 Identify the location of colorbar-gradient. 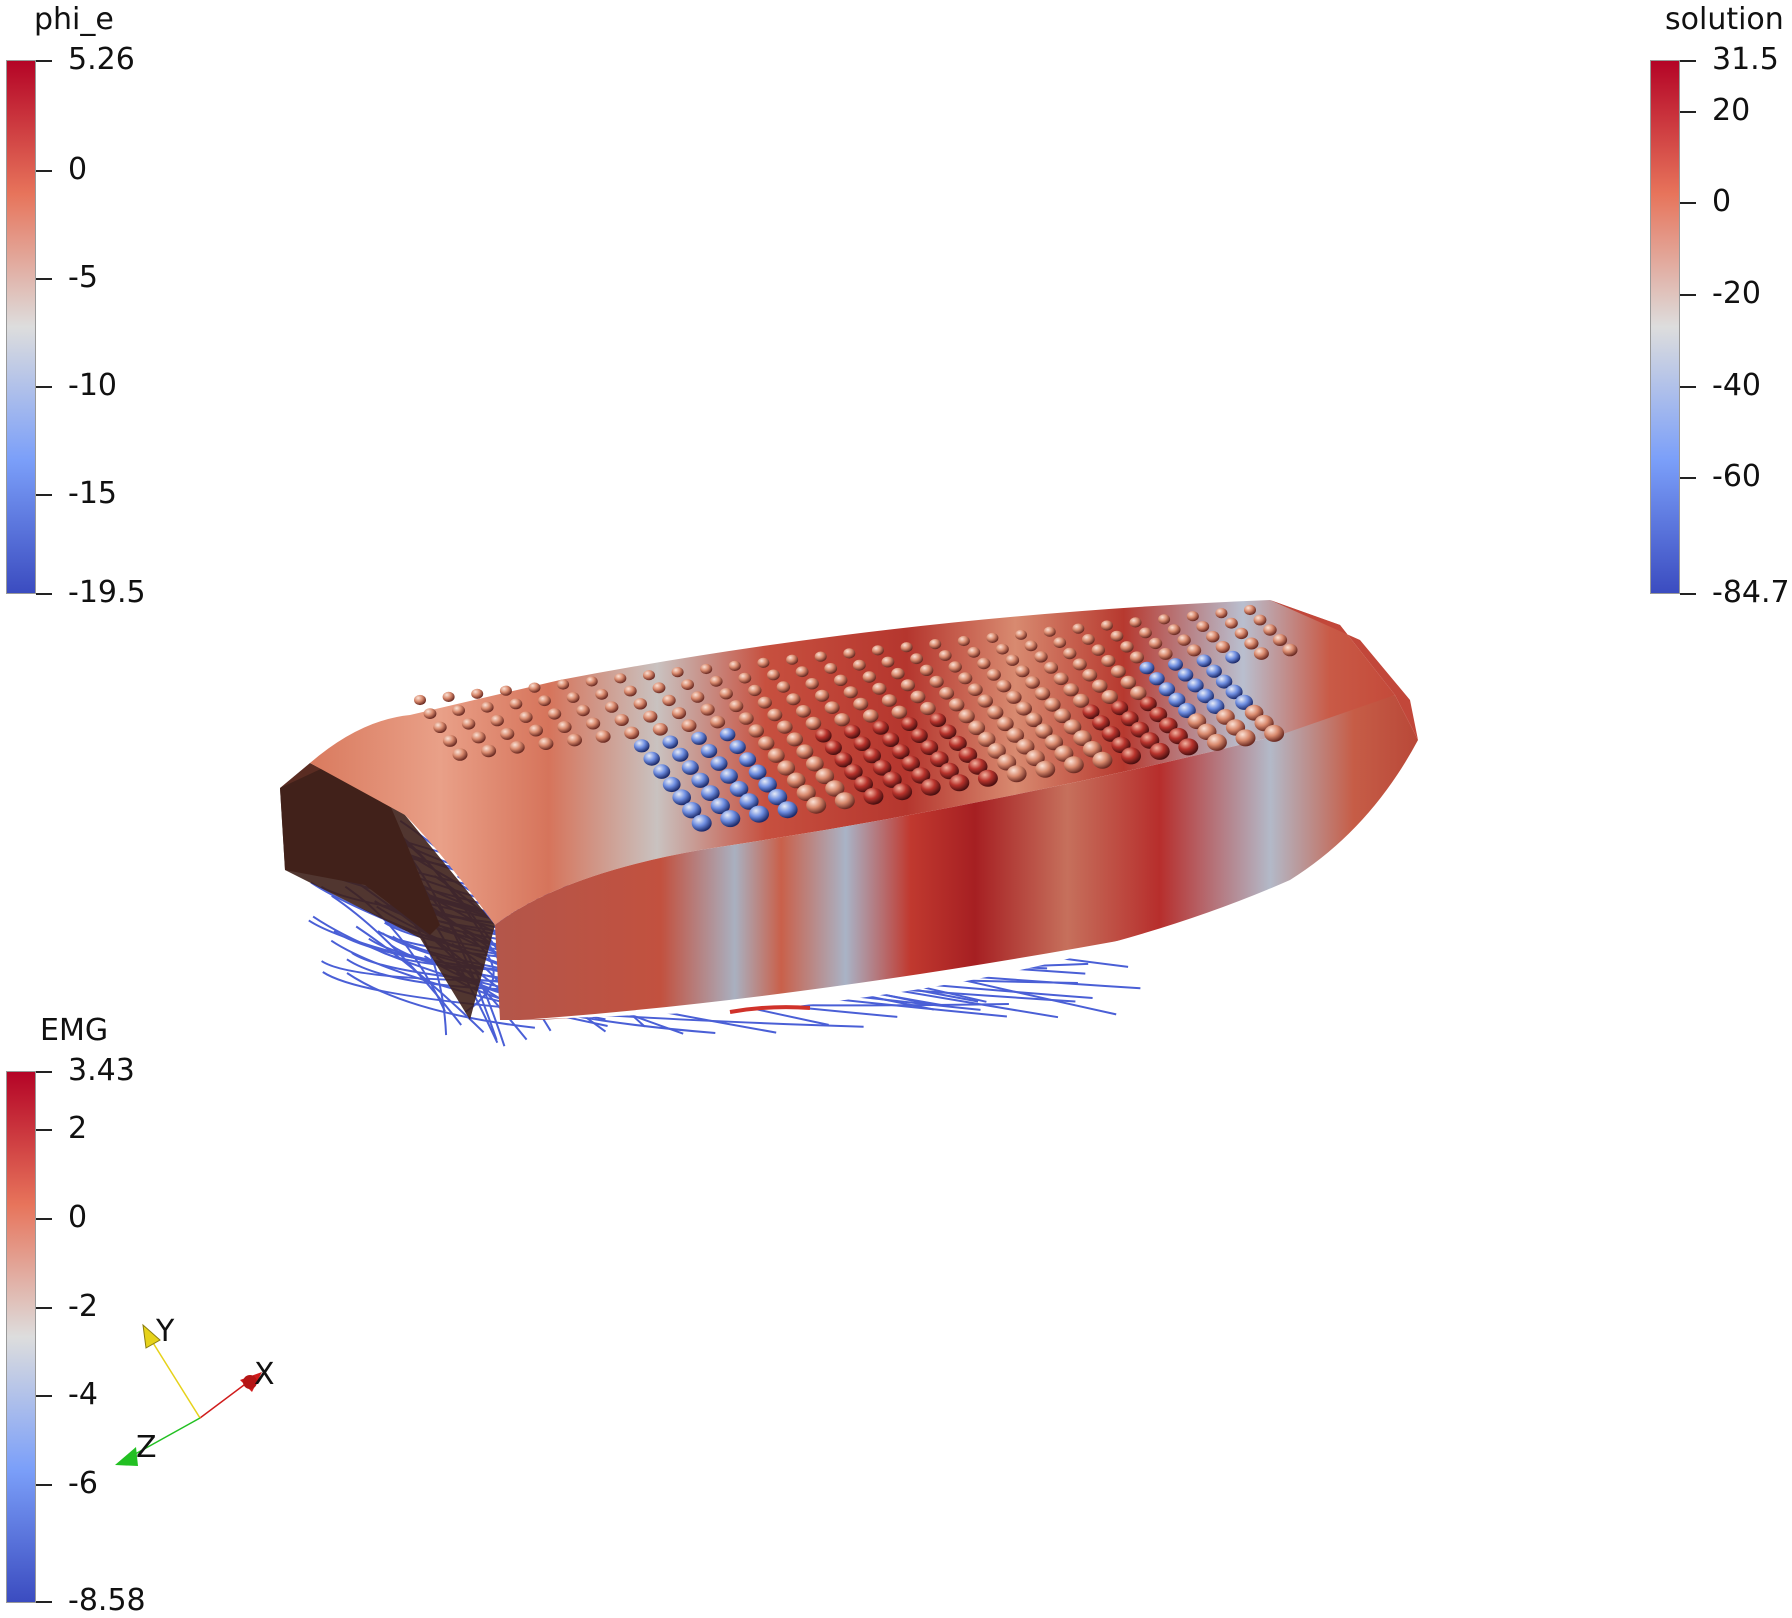
(21, 1337).